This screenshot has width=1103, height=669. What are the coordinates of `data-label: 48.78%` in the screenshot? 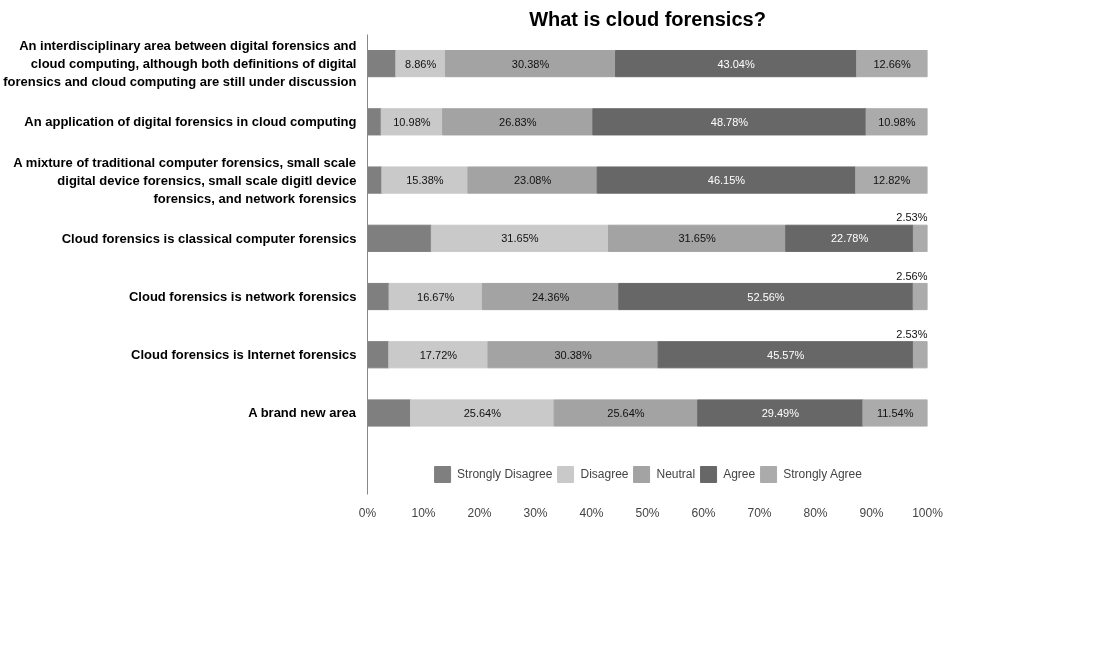 It's located at (729, 121).